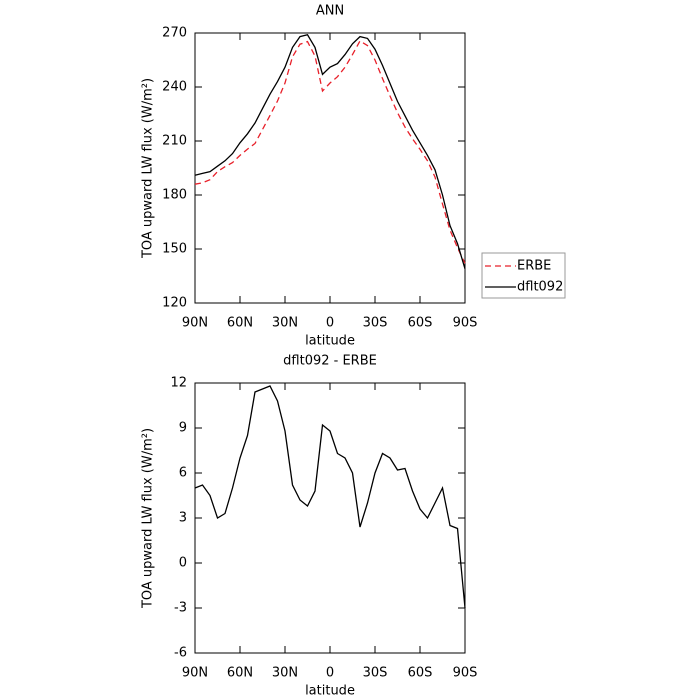 The width and height of the screenshot is (700, 700). I want to click on y-tick-label: 240, so click(174, 87).